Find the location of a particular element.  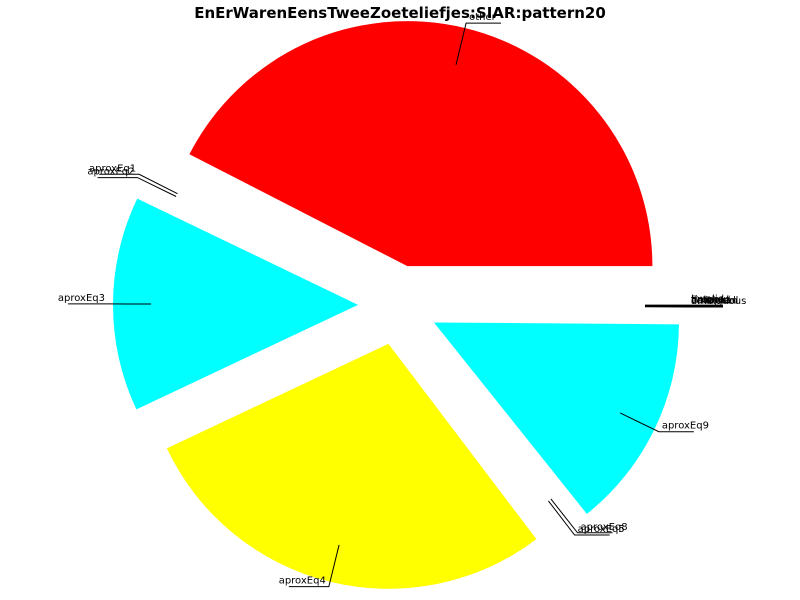

slice-label-aproxEq5: aproxEq5 is located at coordinates (601, 529).